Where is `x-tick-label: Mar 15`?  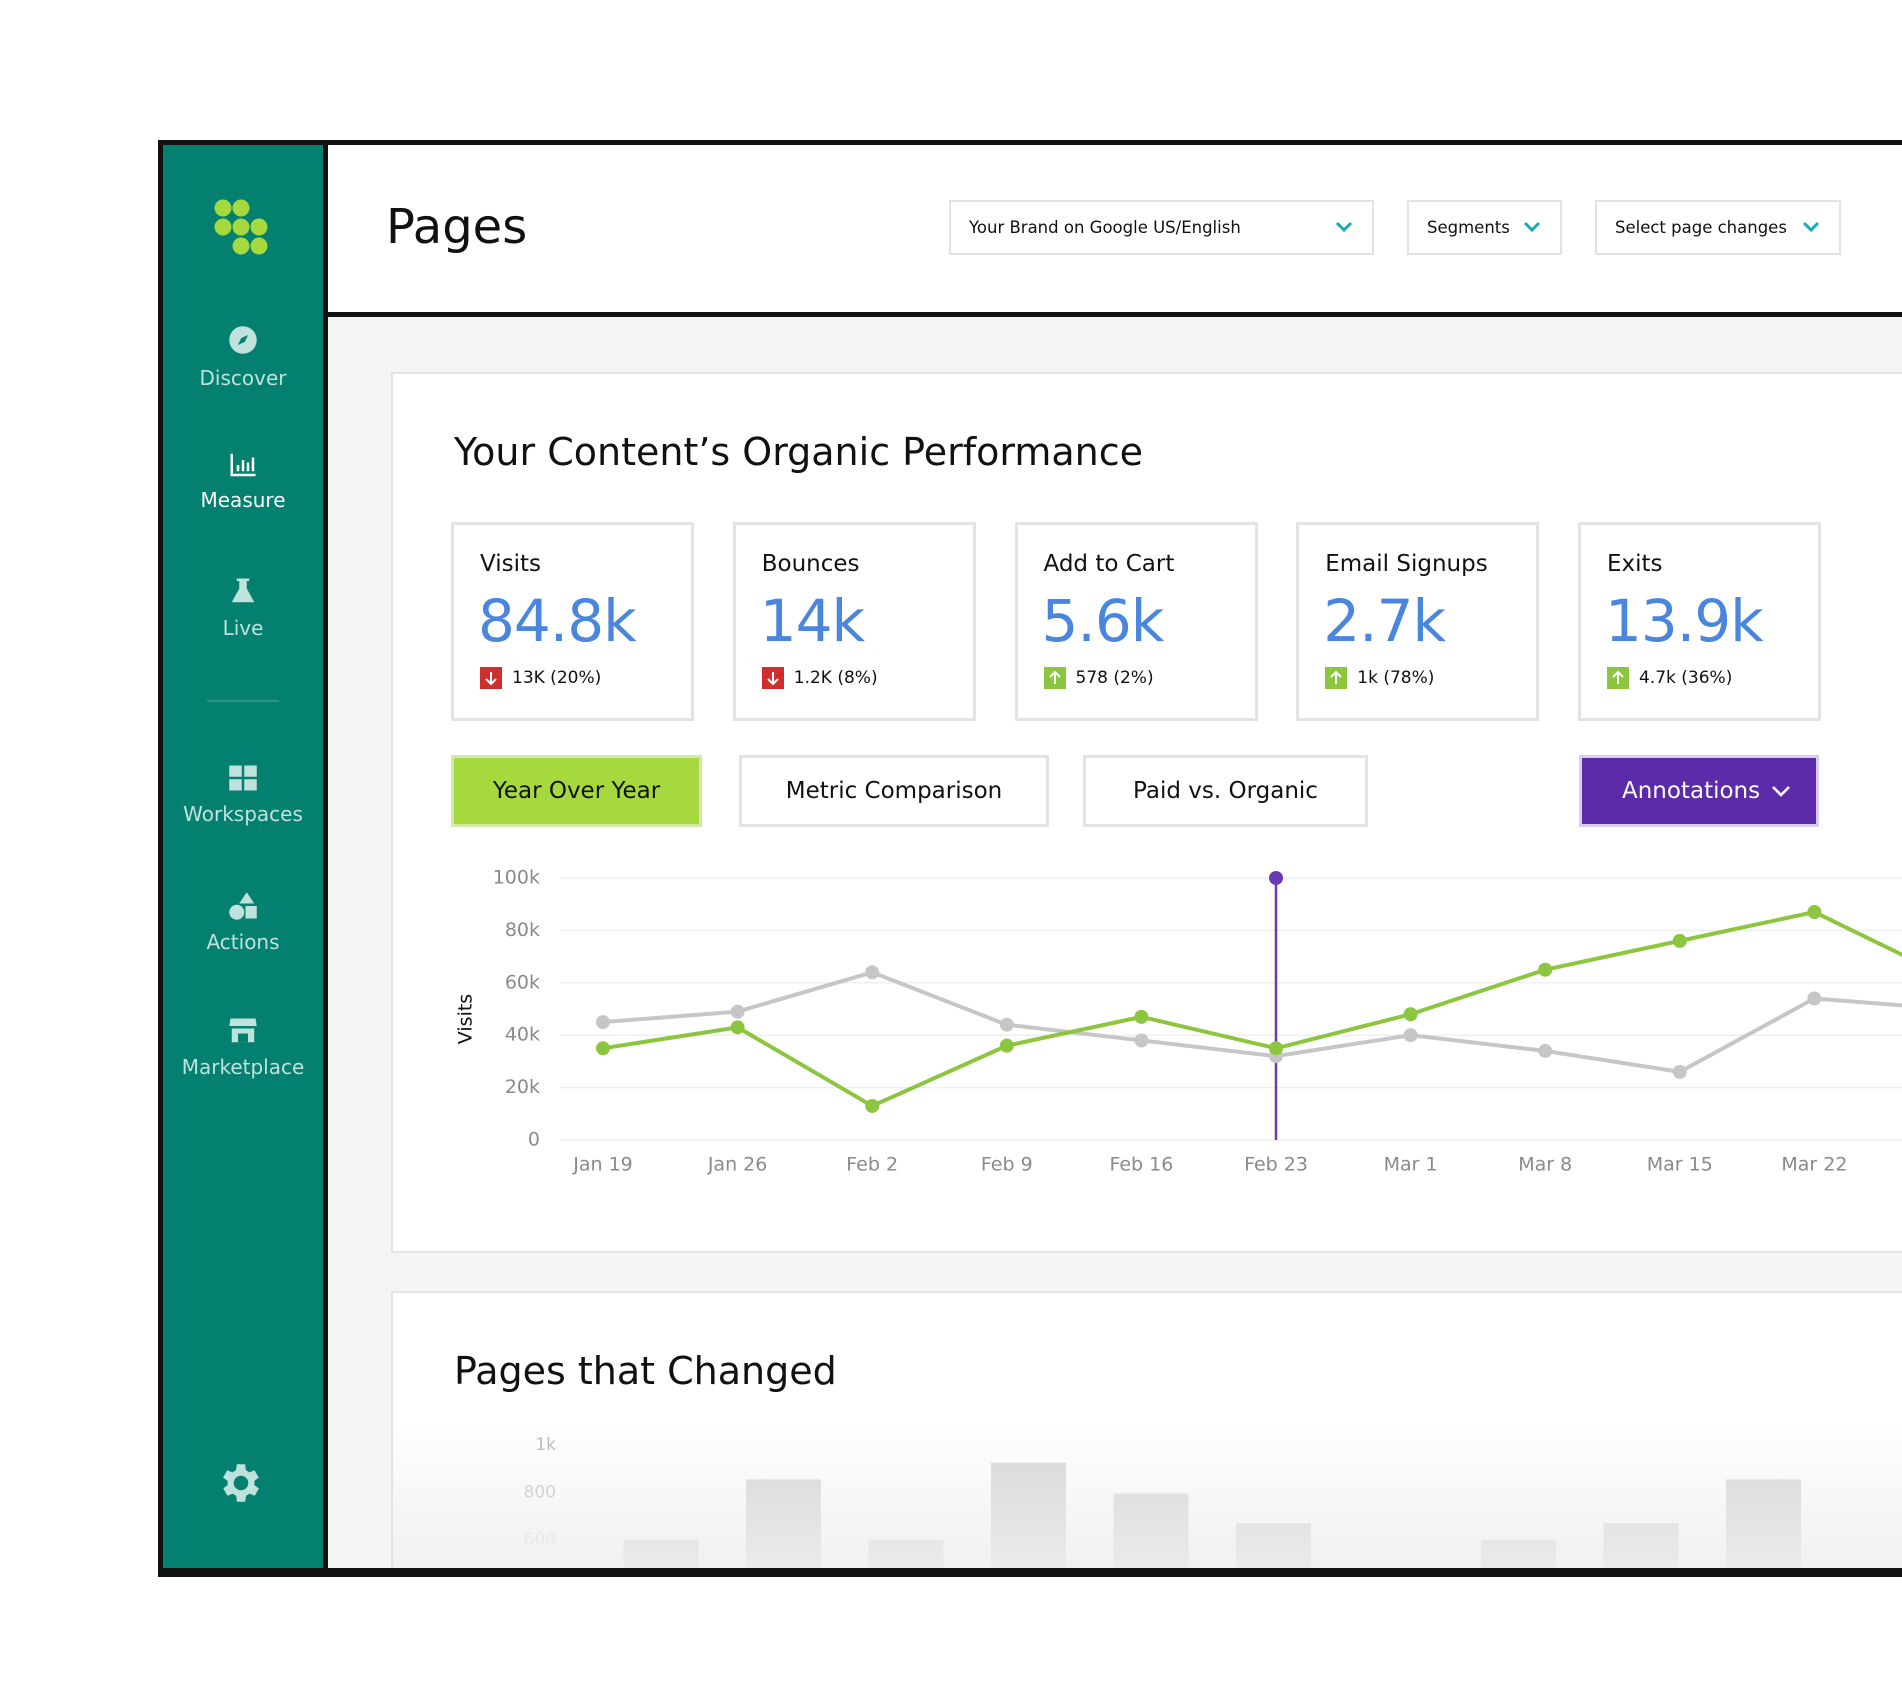 x-tick-label: Mar 15 is located at coordinates (1680, 1165).